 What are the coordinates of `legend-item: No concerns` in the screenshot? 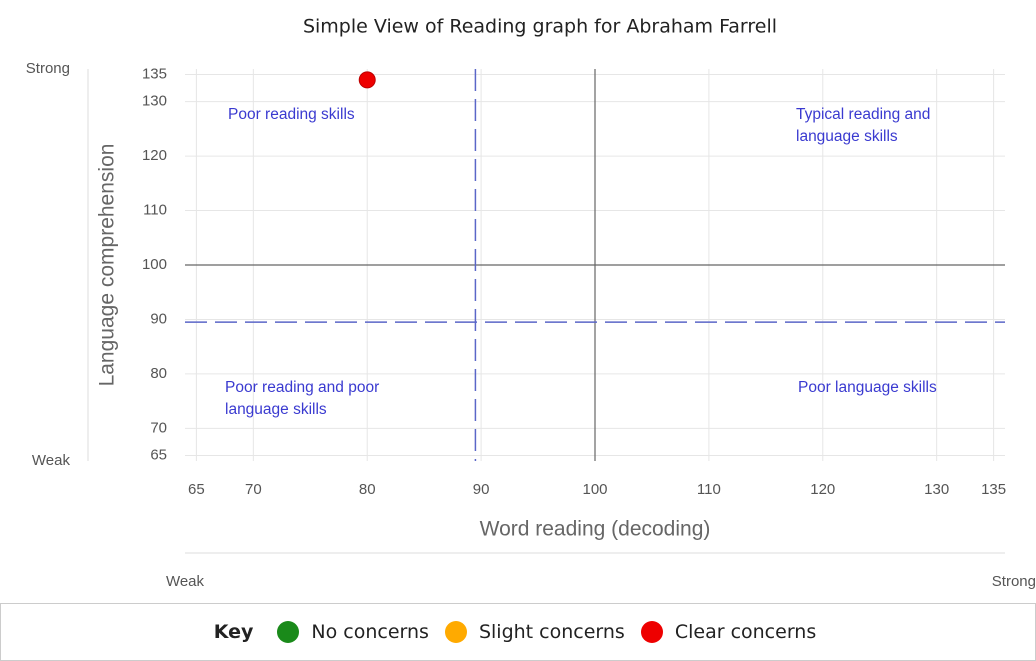 It's located at (348, 632).